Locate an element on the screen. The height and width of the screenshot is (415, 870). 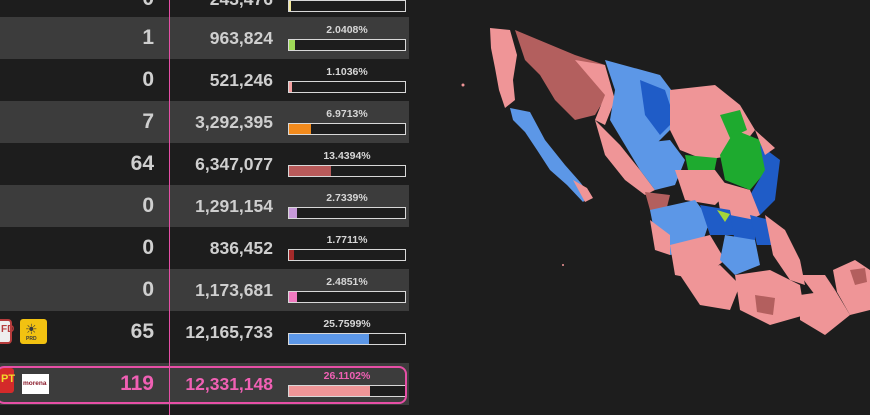
percent-label: 2.4851% is located at coordinates (347, 282).